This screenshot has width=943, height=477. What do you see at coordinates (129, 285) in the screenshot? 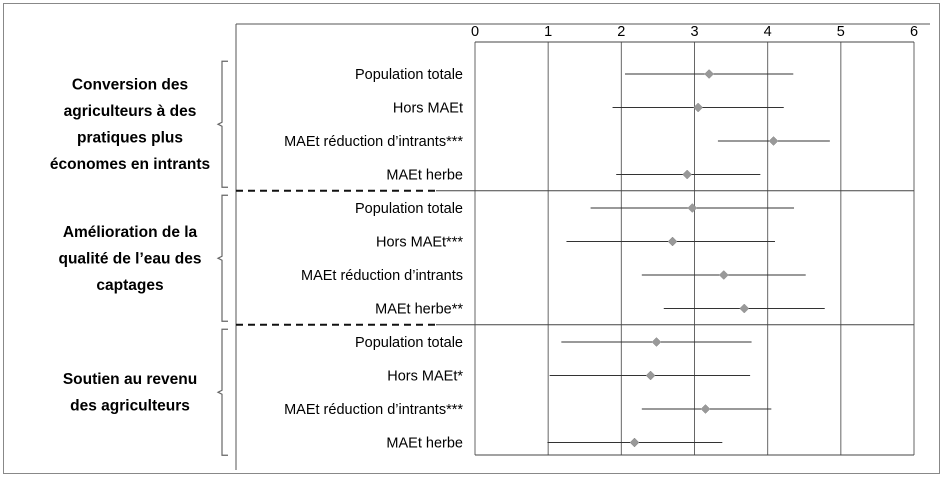
I see `group-label-line: captages` at bounding box center [129, 285].